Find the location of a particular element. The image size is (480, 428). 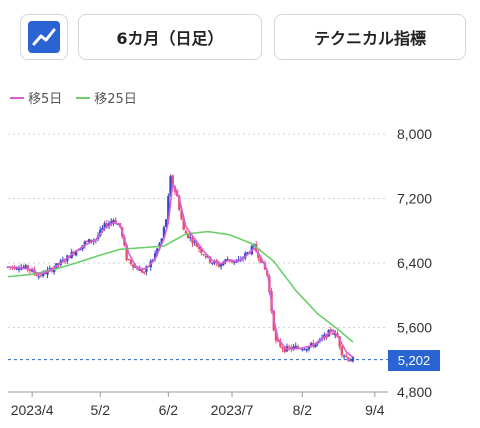

technical-indicator-button: テクニカル指標 is located at coordinates (370, 37).